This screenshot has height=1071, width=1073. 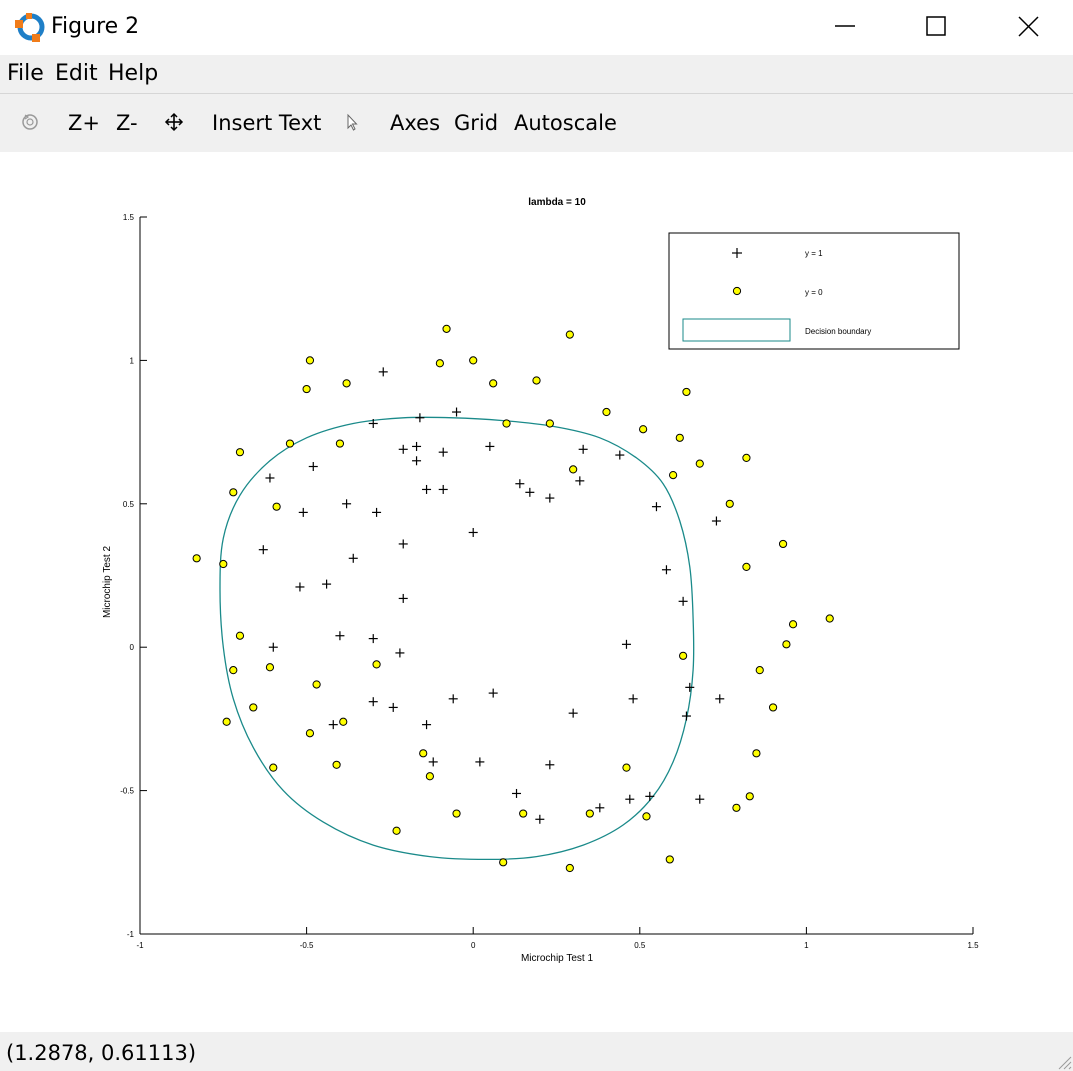 I want to click on maximize-icon, so click(x=936, y=26).